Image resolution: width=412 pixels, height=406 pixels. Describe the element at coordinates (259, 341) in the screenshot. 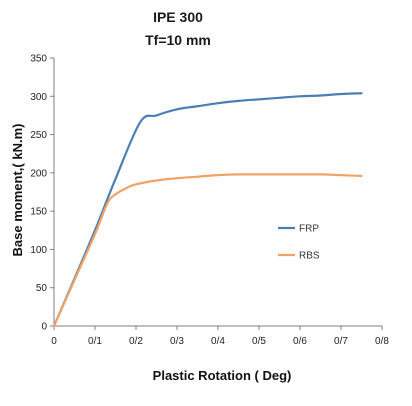

I see `x-tick-label: 0/5` at that location.